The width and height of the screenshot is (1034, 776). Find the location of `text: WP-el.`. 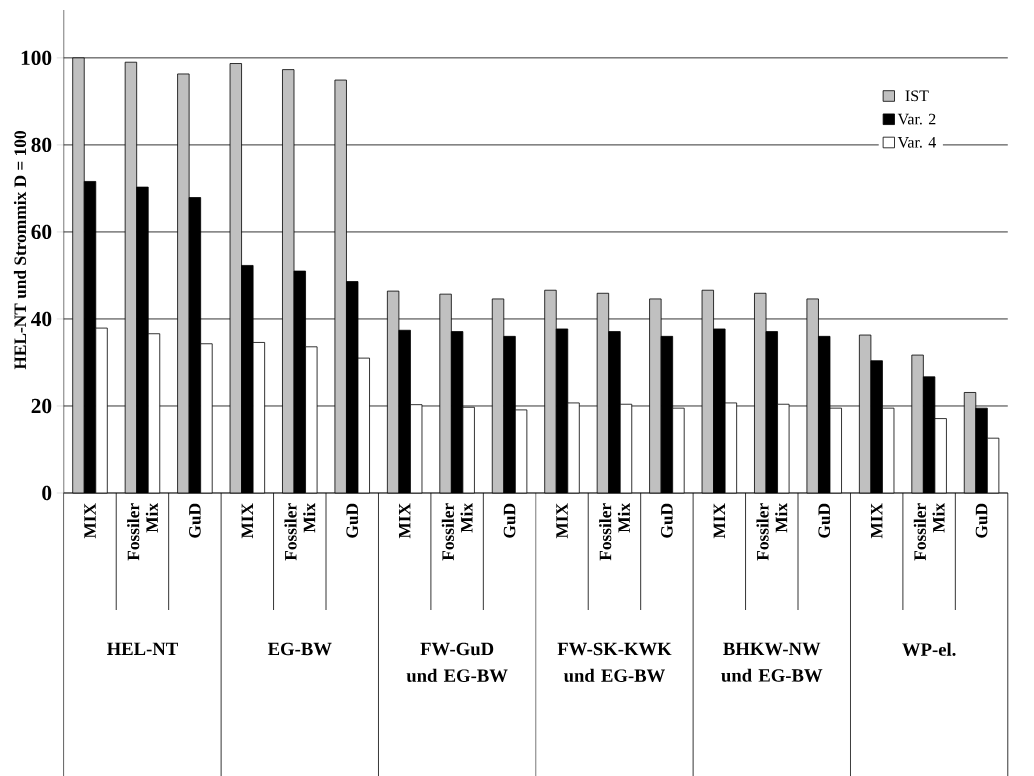

text: WP-el. is located at coordinates (929, 649).